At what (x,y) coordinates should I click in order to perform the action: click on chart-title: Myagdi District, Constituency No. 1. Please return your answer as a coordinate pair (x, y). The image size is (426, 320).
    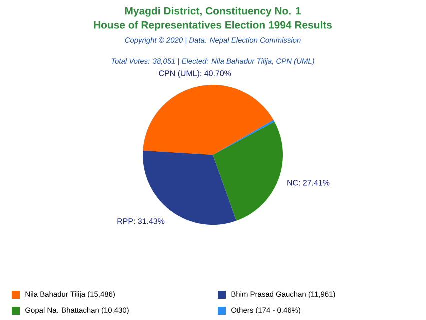
    Looking at the image, I should click on (213, 12).